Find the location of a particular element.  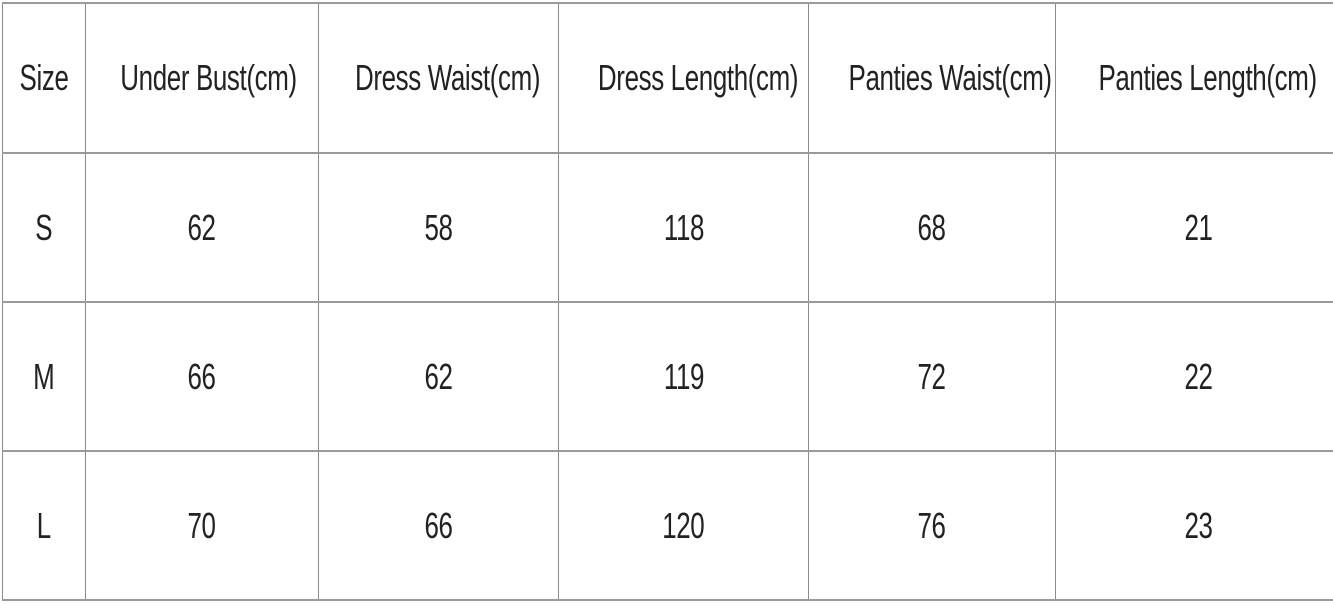

header-under-bust: Under Bust(cm) is located at coordinates (208, 77).